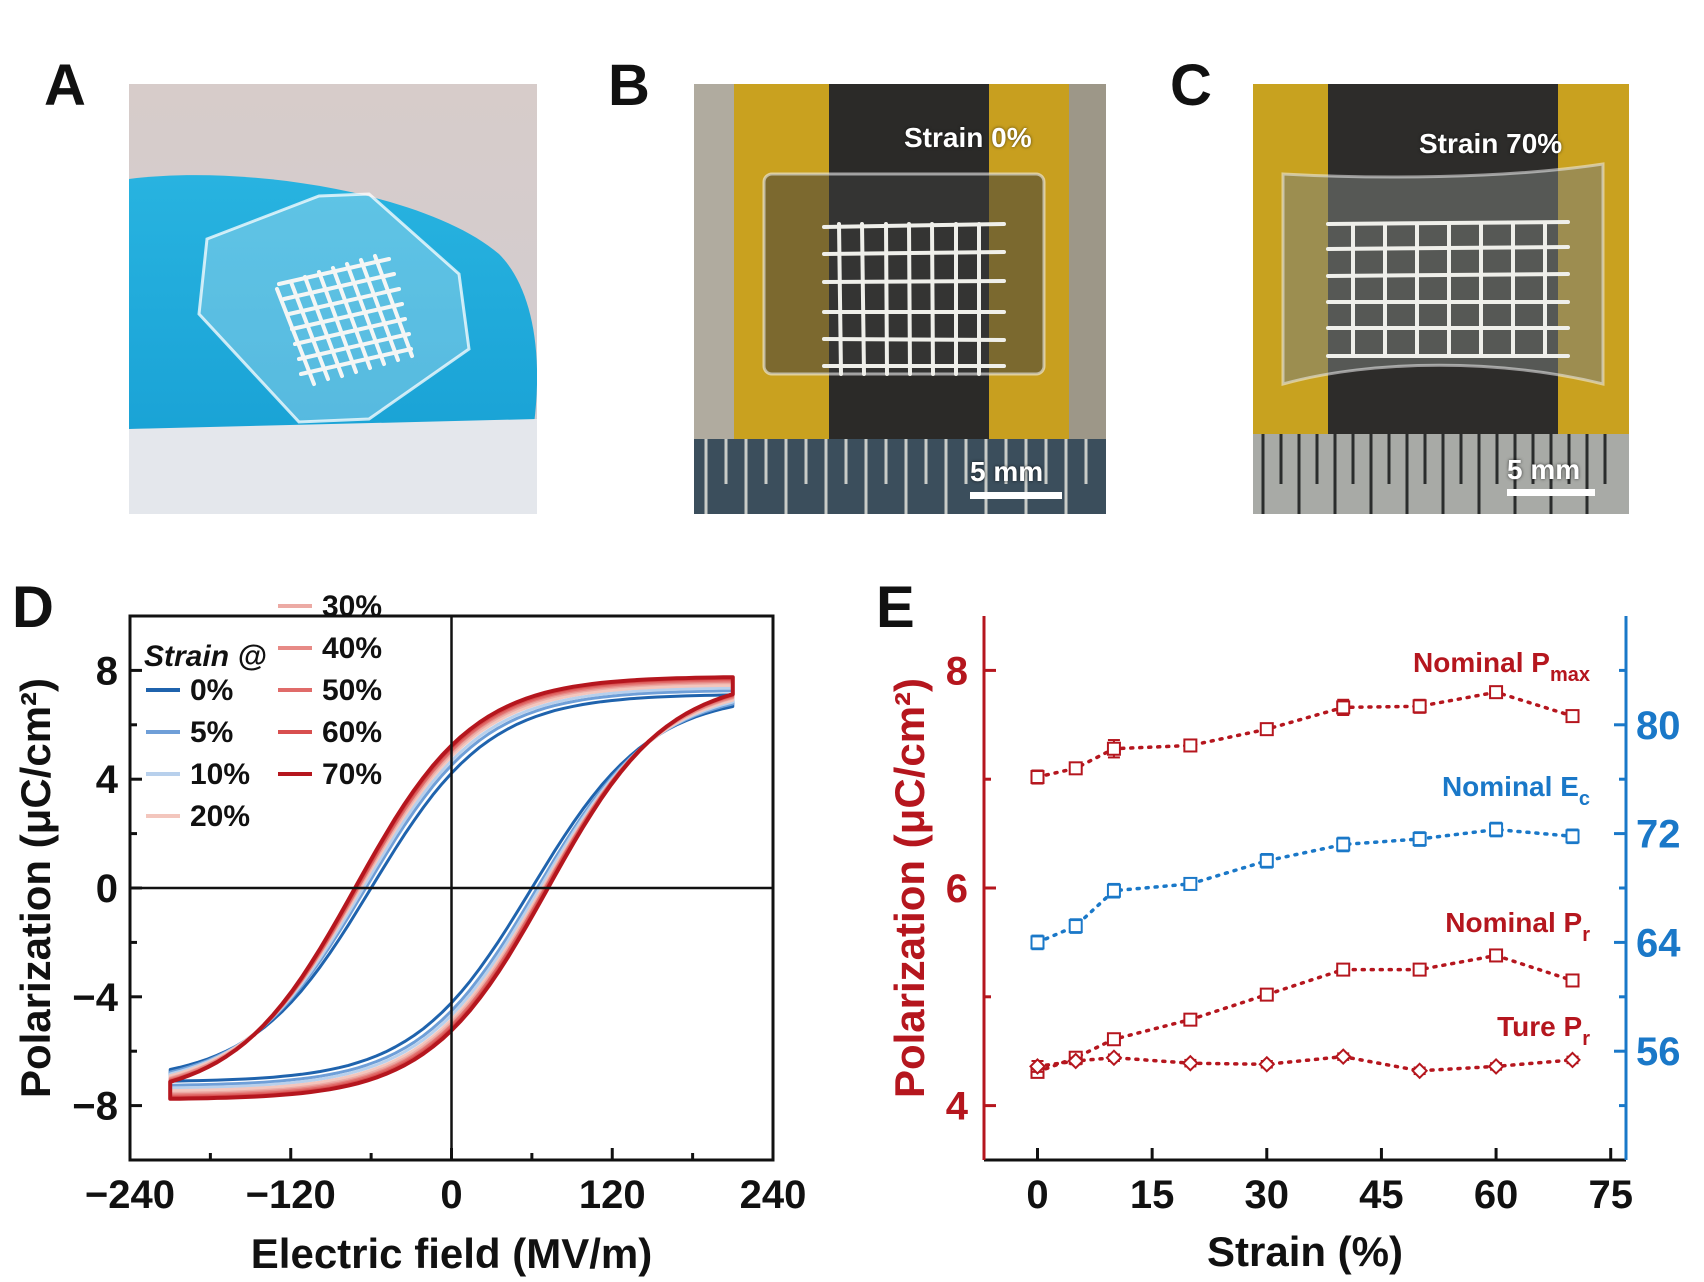  I want to click on e-xlabel: Strain (%), so click(1305, 1251).